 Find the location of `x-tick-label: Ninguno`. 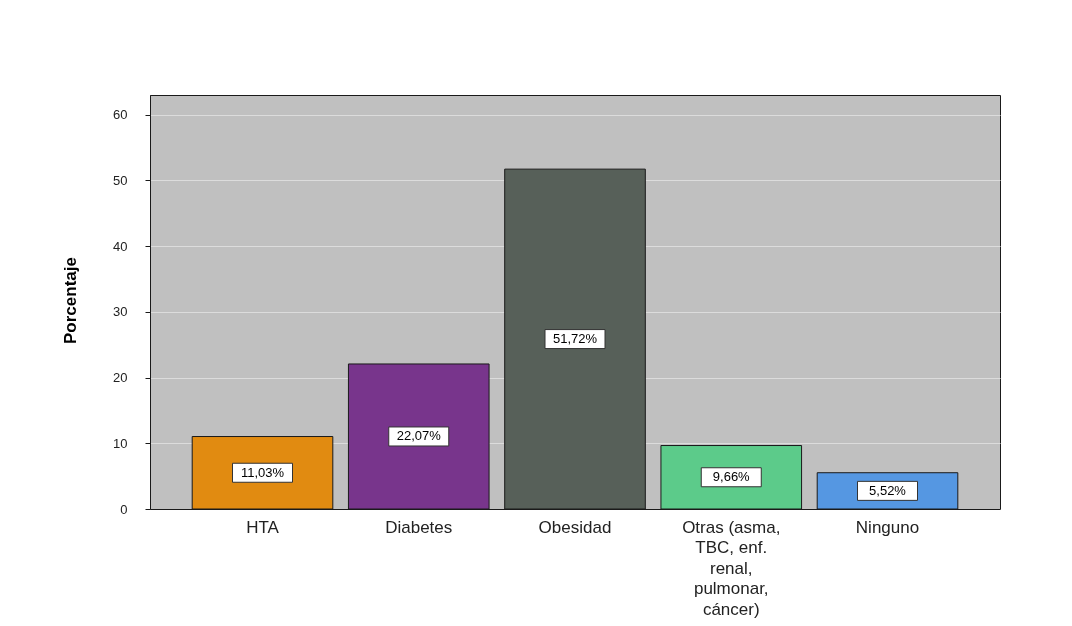

x-tick-label: Ninguno is located at coordinates (887, 527).